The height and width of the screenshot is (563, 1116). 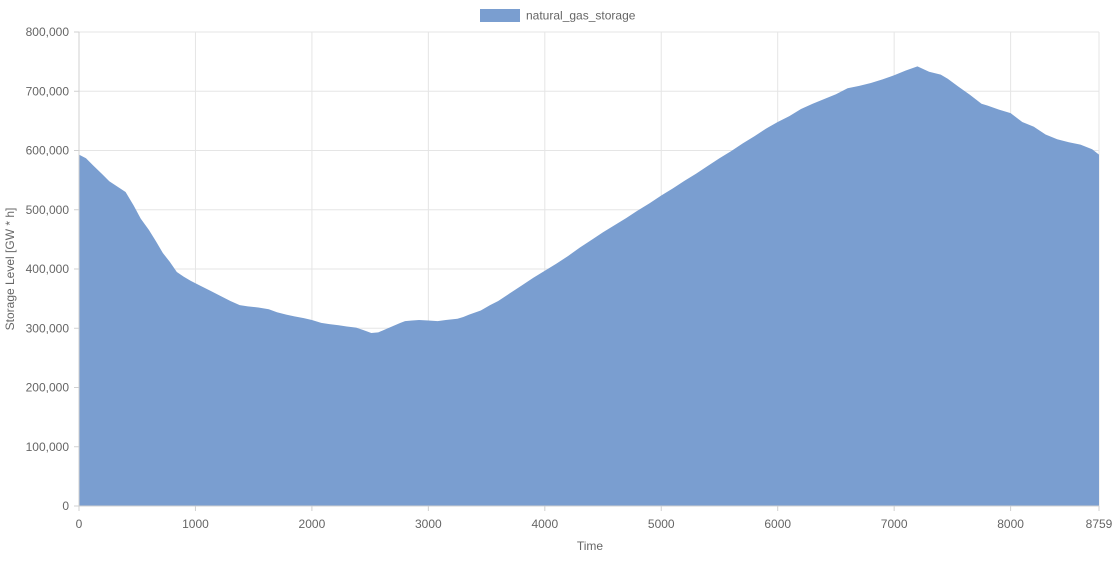 I want to click on x-tick-label: 2000, so click(x=312, y=524).